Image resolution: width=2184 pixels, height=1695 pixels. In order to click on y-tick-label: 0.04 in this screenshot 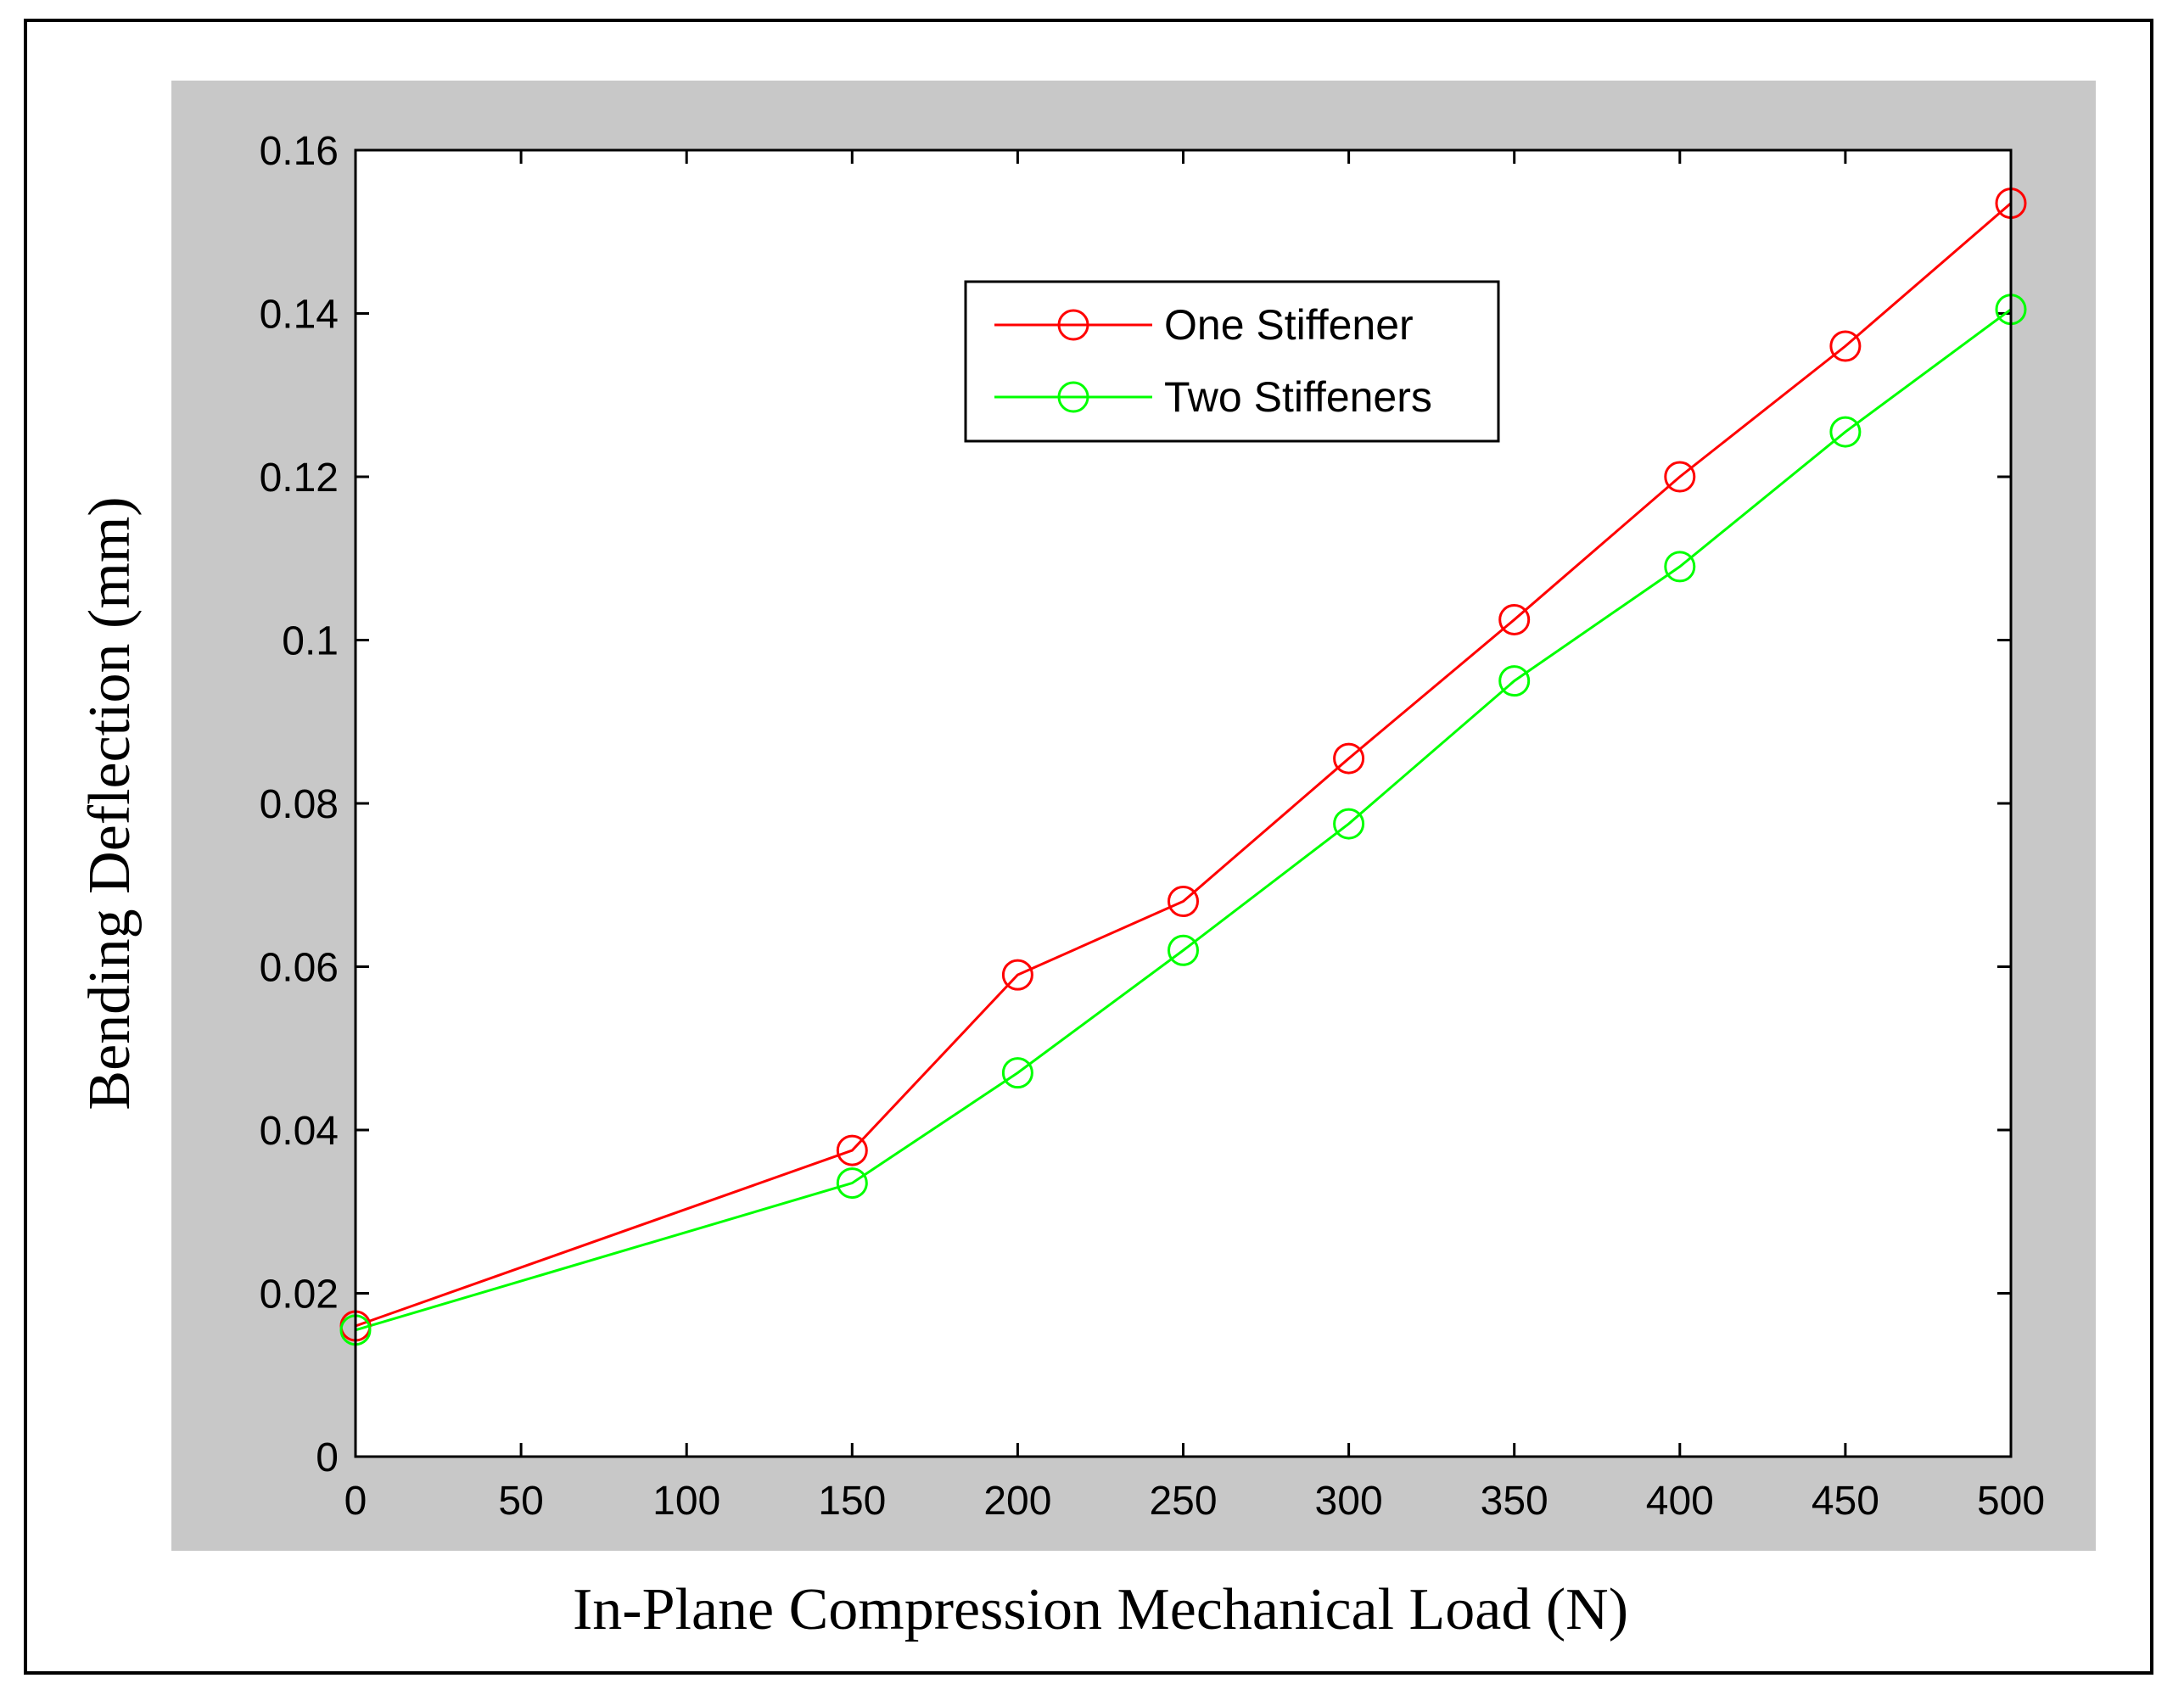, I will do `click(300, 1131)`.